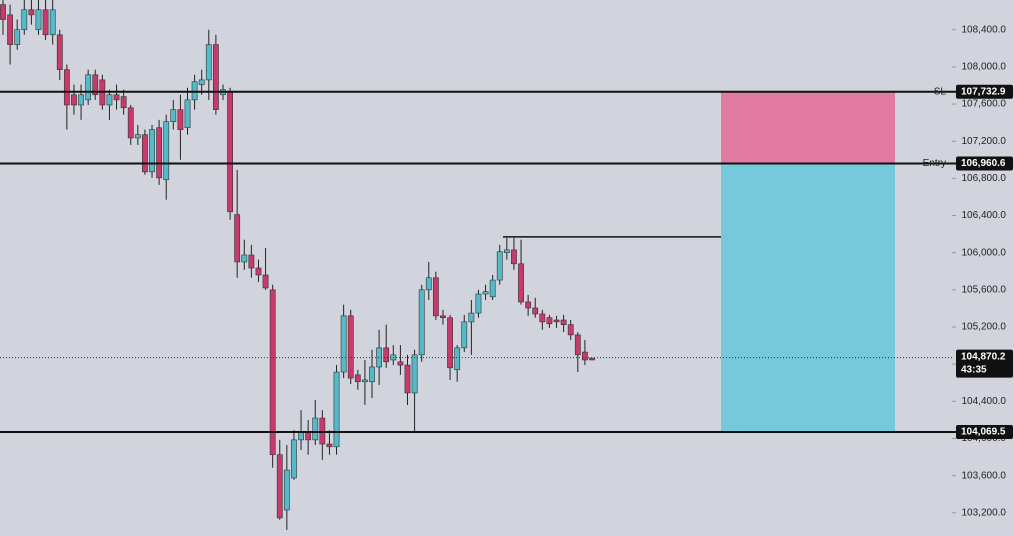  Describe the element at coordinates (974, 369) in the screenshot. I see `countdown: 43:35` at that location.